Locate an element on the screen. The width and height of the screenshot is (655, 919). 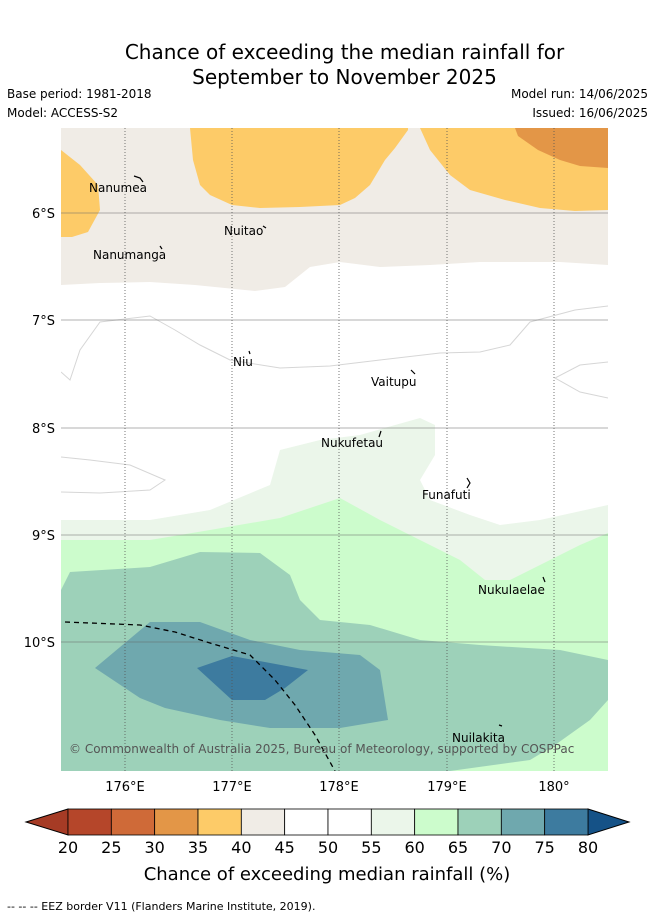
label-nanumanga: Nanumanga is located at coordinates (129, 255).